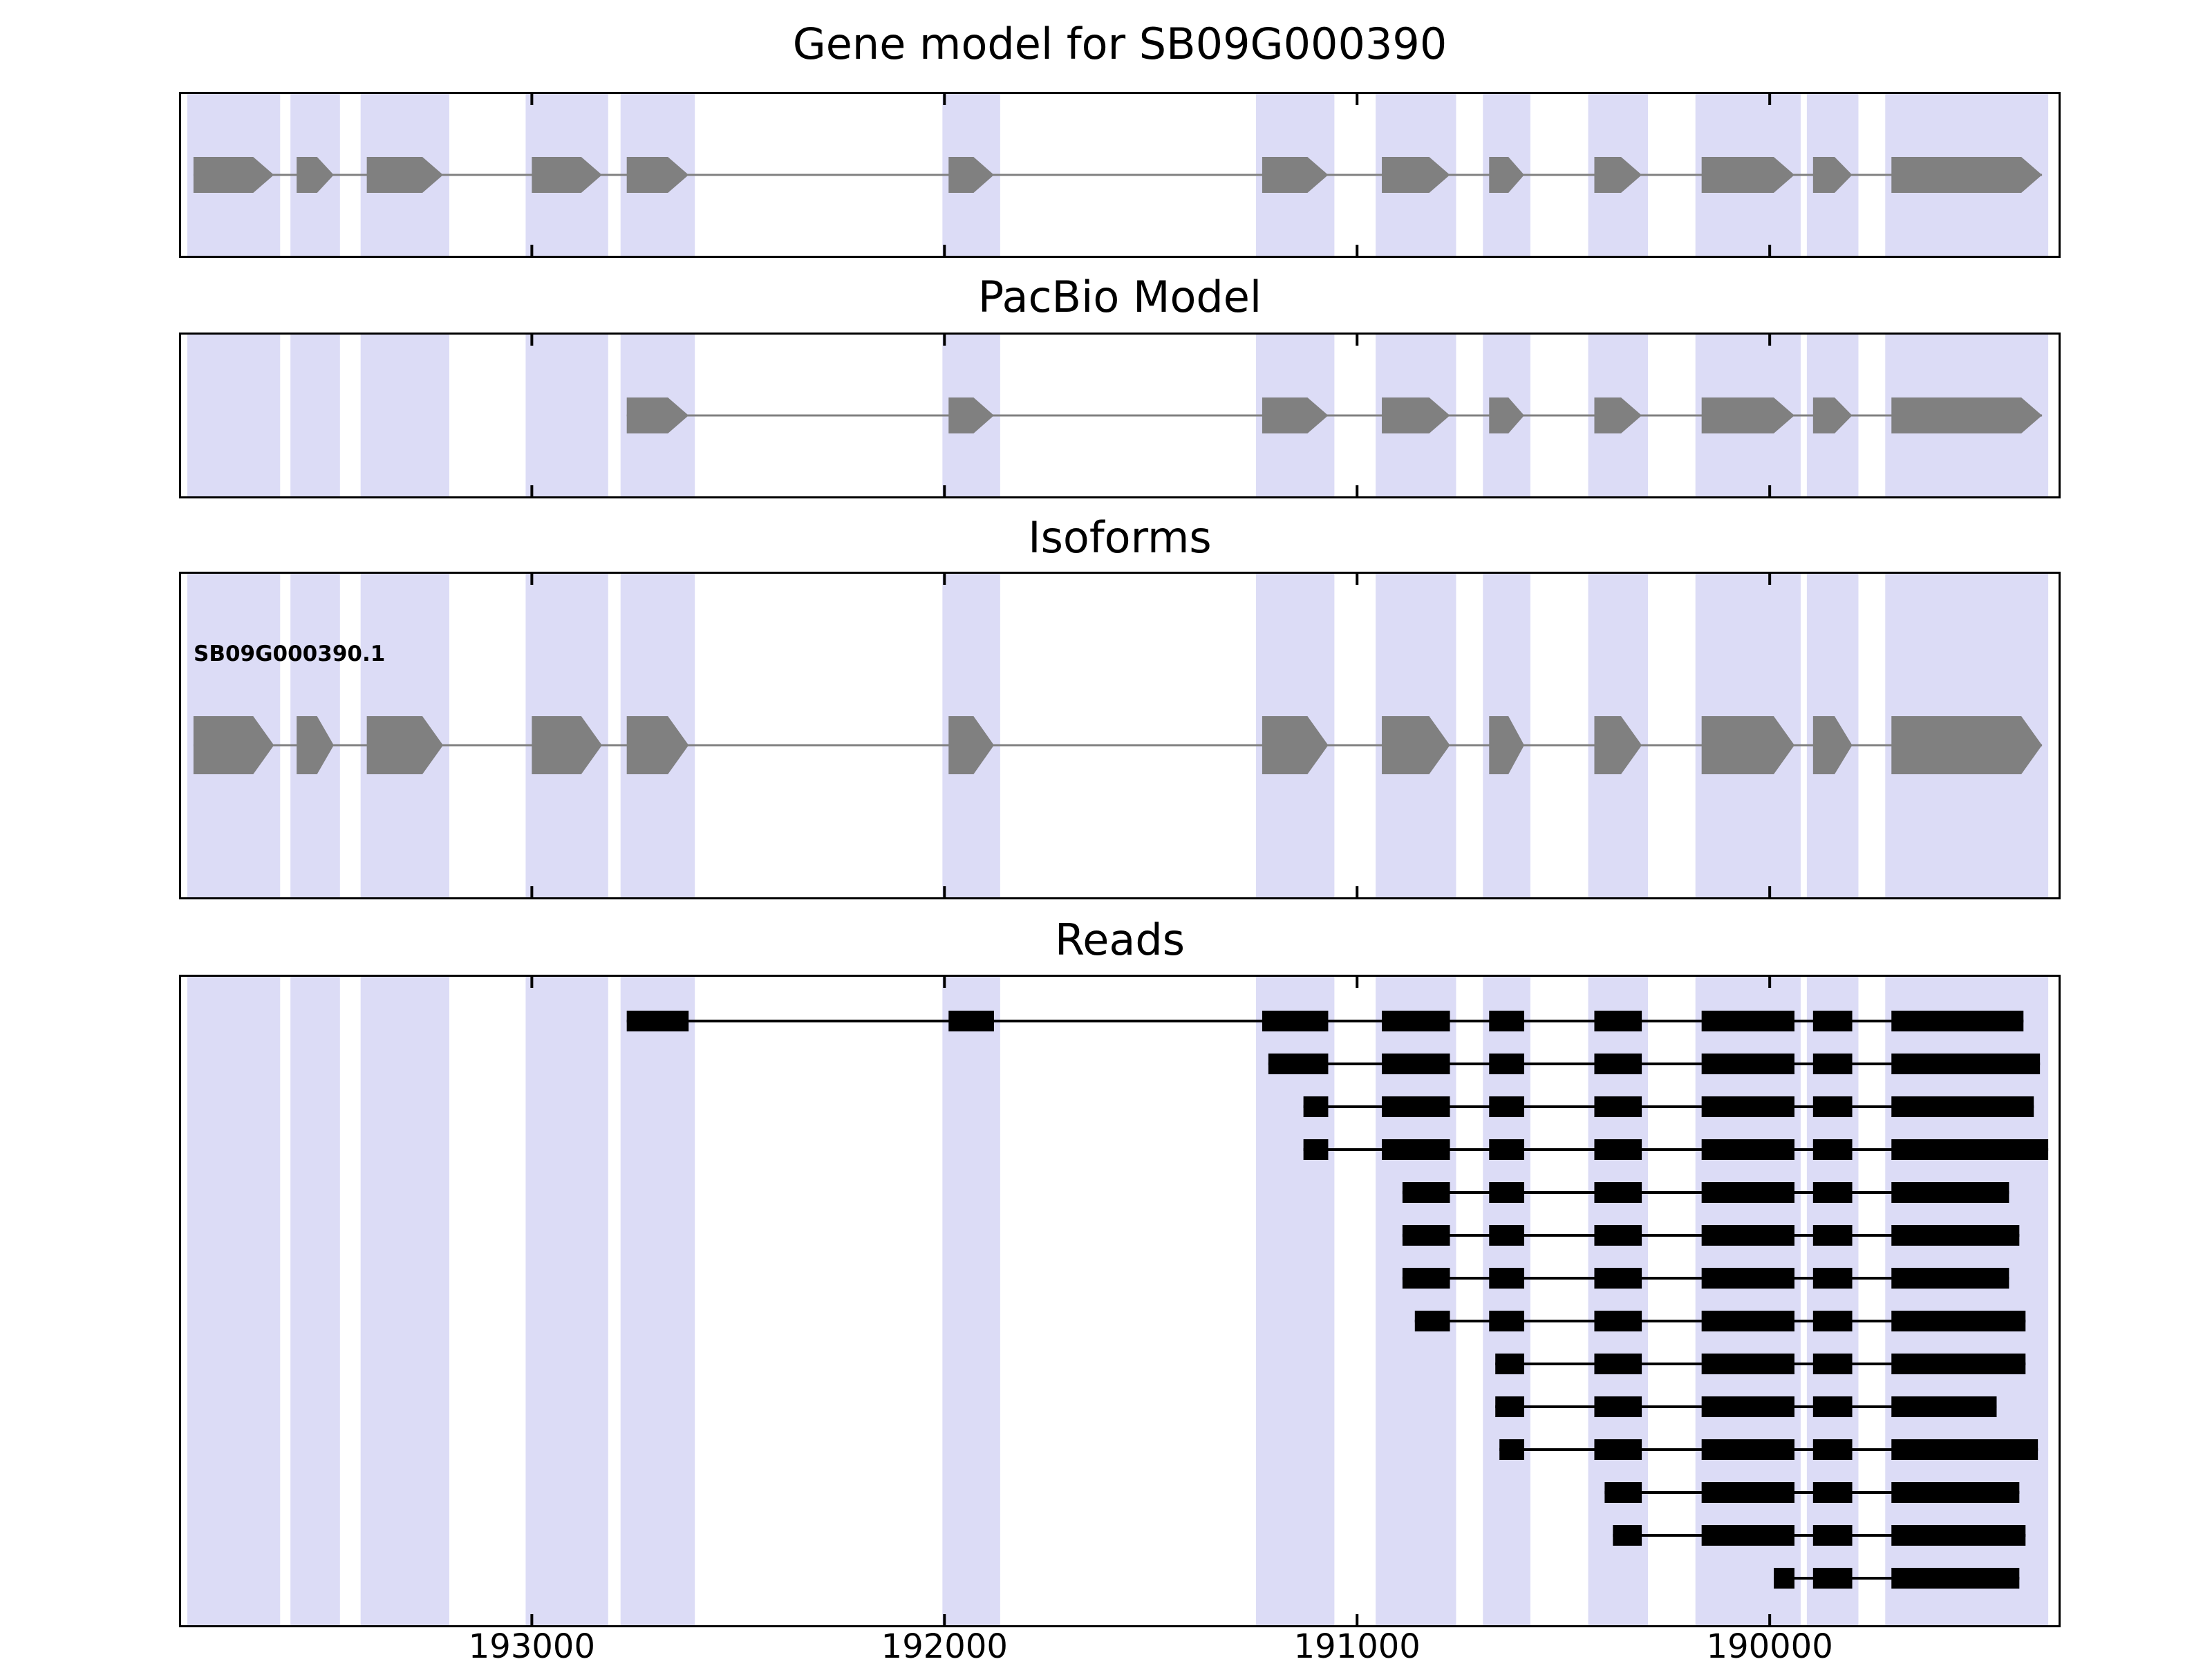 This screenshot has width=2212, height=1666. I want to click on pacbio-model-track-svg, so click(1118, 415).